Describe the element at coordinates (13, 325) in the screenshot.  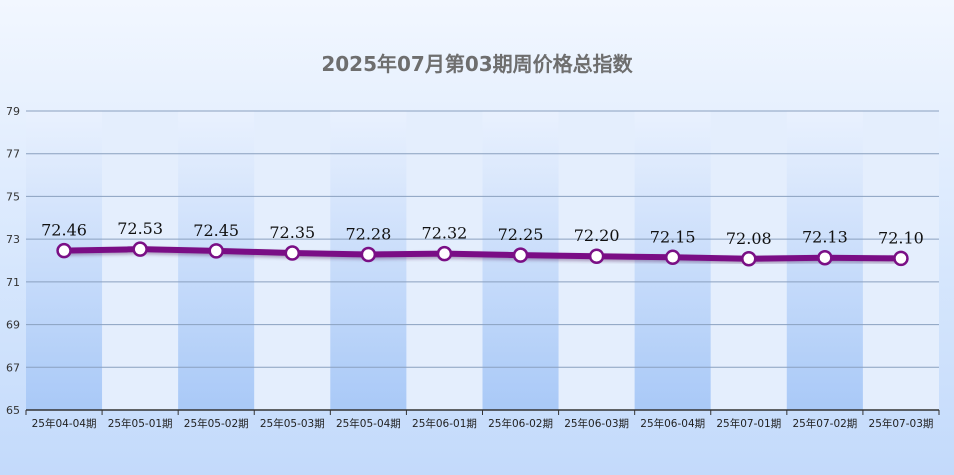
I see `y-tick-label: 69` at that location.